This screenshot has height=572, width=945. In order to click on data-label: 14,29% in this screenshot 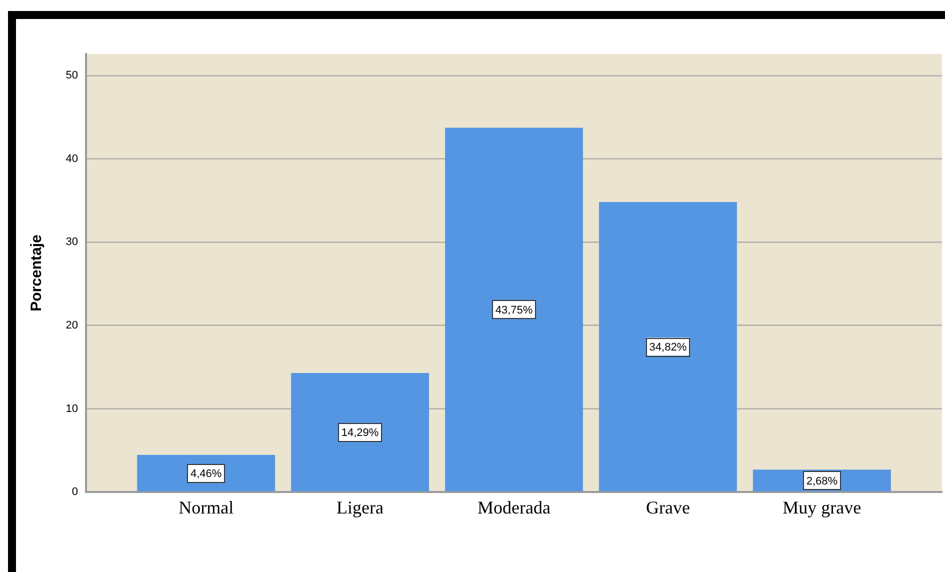, I will do `click(360, 433)`.